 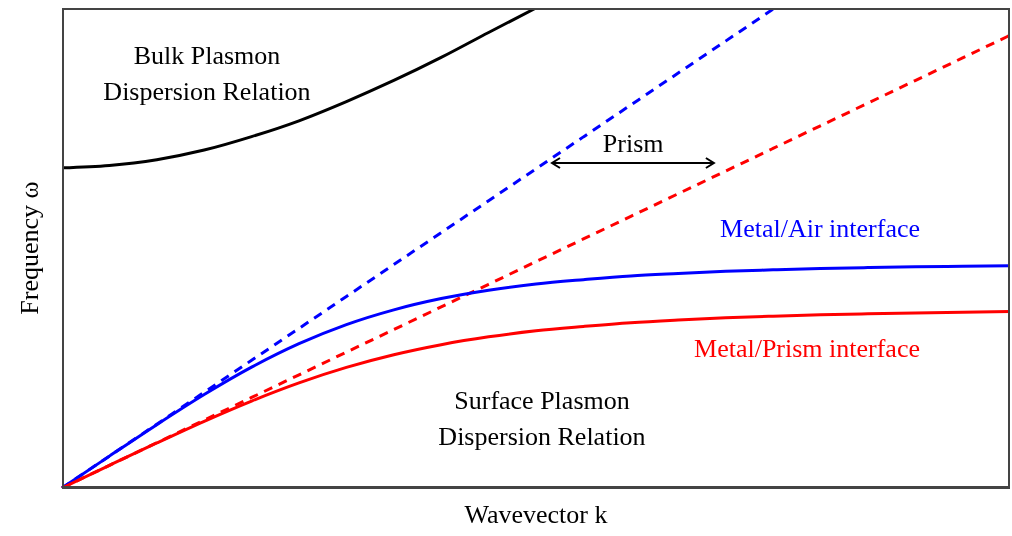 What do you see at coordinates (207, 74) in the screenshot?
I see `annotation: Bulk Plasmon Dispersion Relation` at bounding box center [207, 74].